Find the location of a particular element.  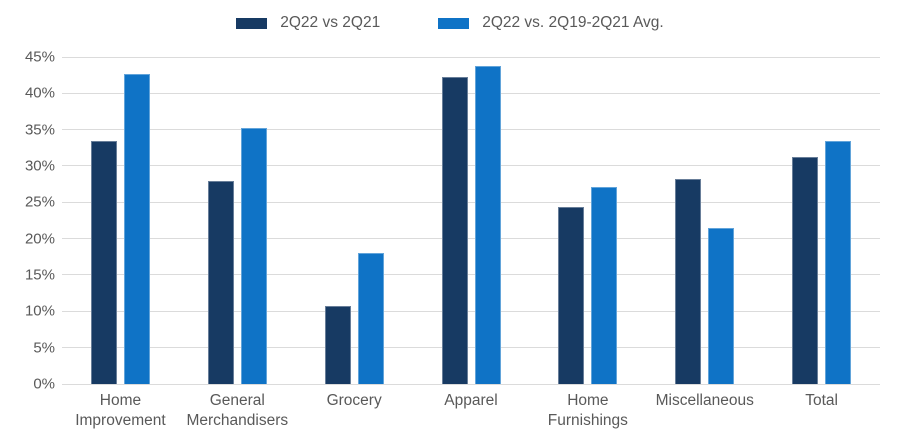

y-tick-label: 30% is located at coordinates (39, 166).